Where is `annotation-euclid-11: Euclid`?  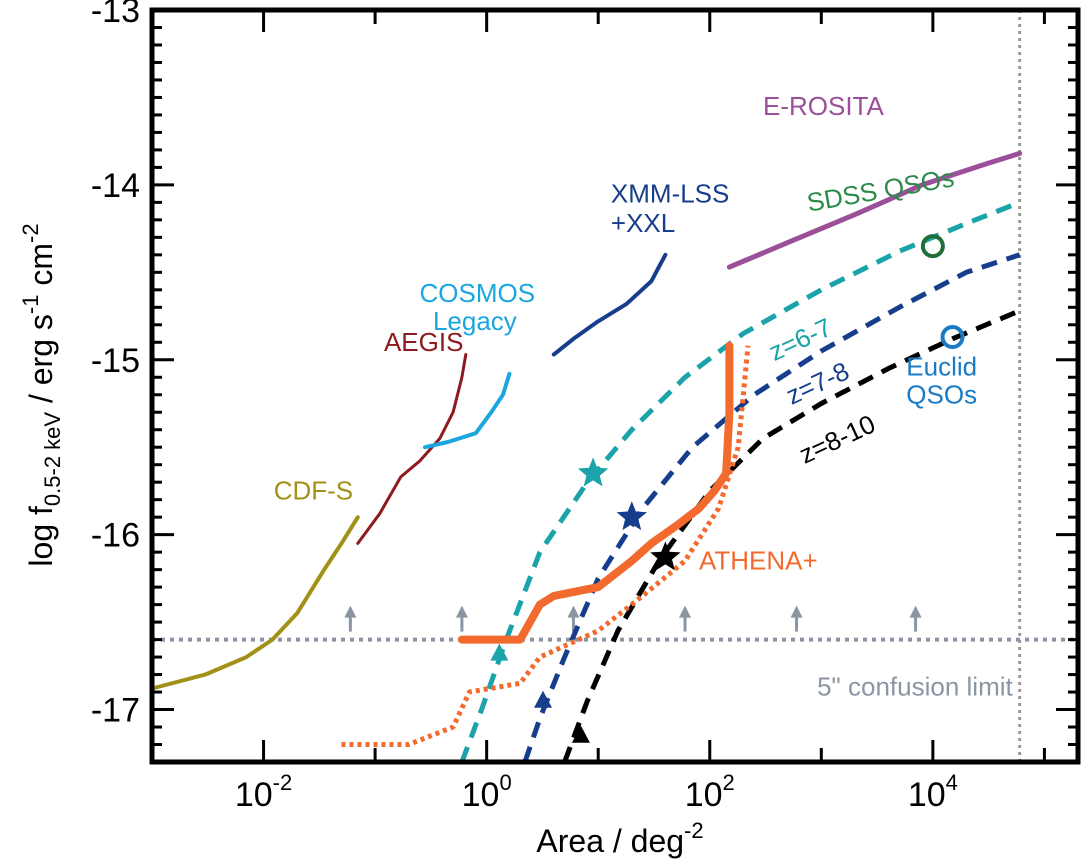
annotation-euclid-11: Euclid is located at coordinates (941, 367).